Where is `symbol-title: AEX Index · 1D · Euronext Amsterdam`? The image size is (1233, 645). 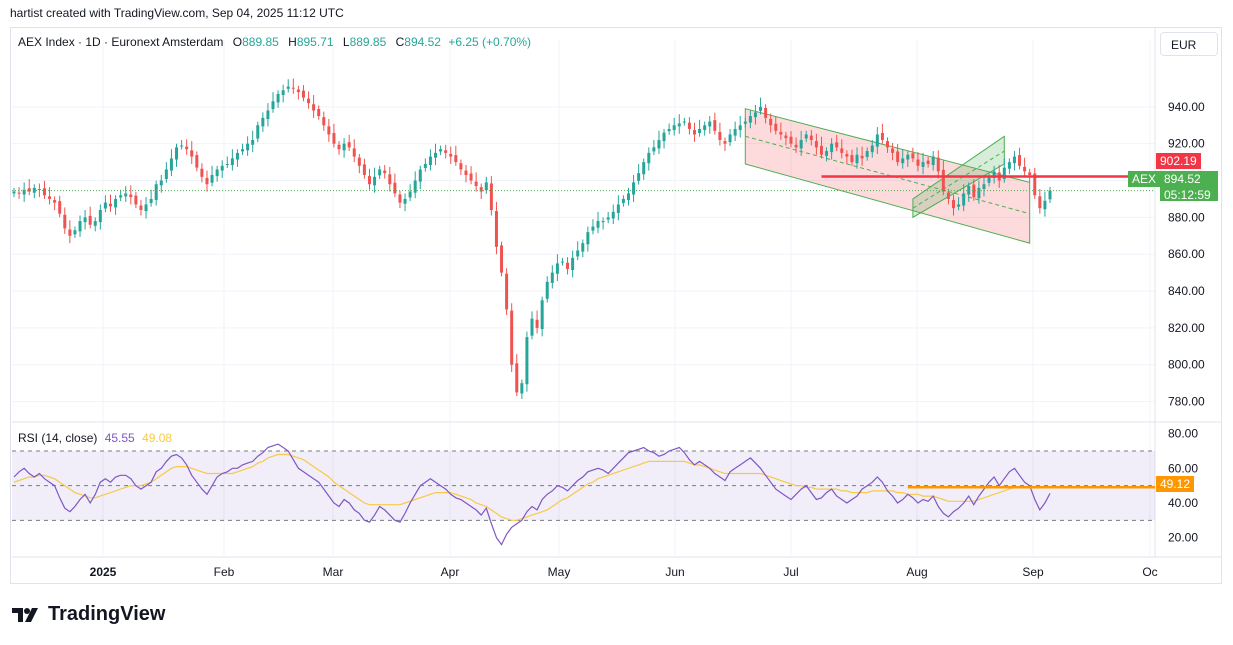 symbol-title: AEX Index · 1D · Euronext Amsterdam is located at coordinates (121, 42).